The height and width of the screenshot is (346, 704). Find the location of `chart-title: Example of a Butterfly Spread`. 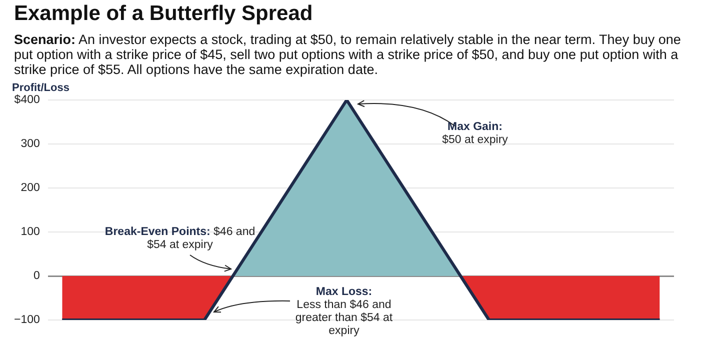

chart-title: Example of a Butterfly Spread is located at coordinates (163, 14).